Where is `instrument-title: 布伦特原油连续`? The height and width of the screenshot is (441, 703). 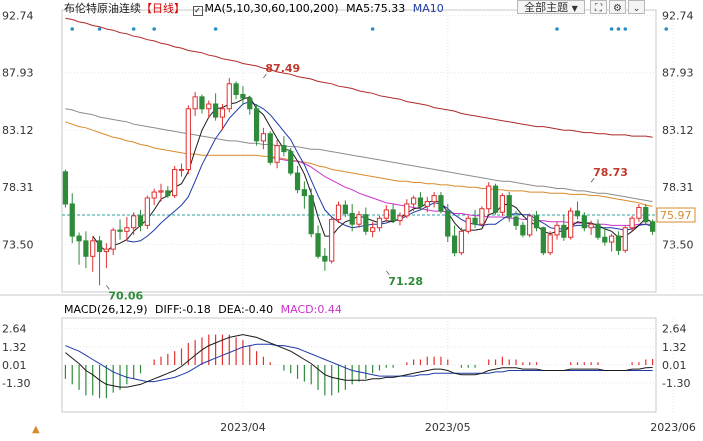 instrument-title: 布伦特原油连续 is located at coordinates (102, 8).